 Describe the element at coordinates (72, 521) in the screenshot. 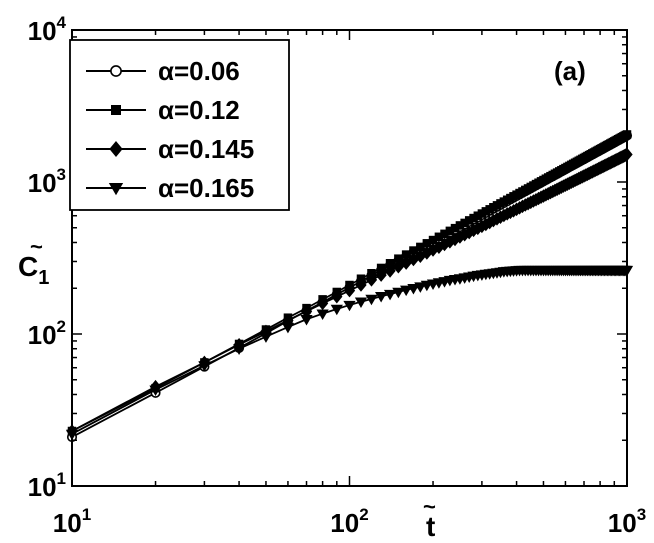

I see `x-tick-label: 10¹` at that location.